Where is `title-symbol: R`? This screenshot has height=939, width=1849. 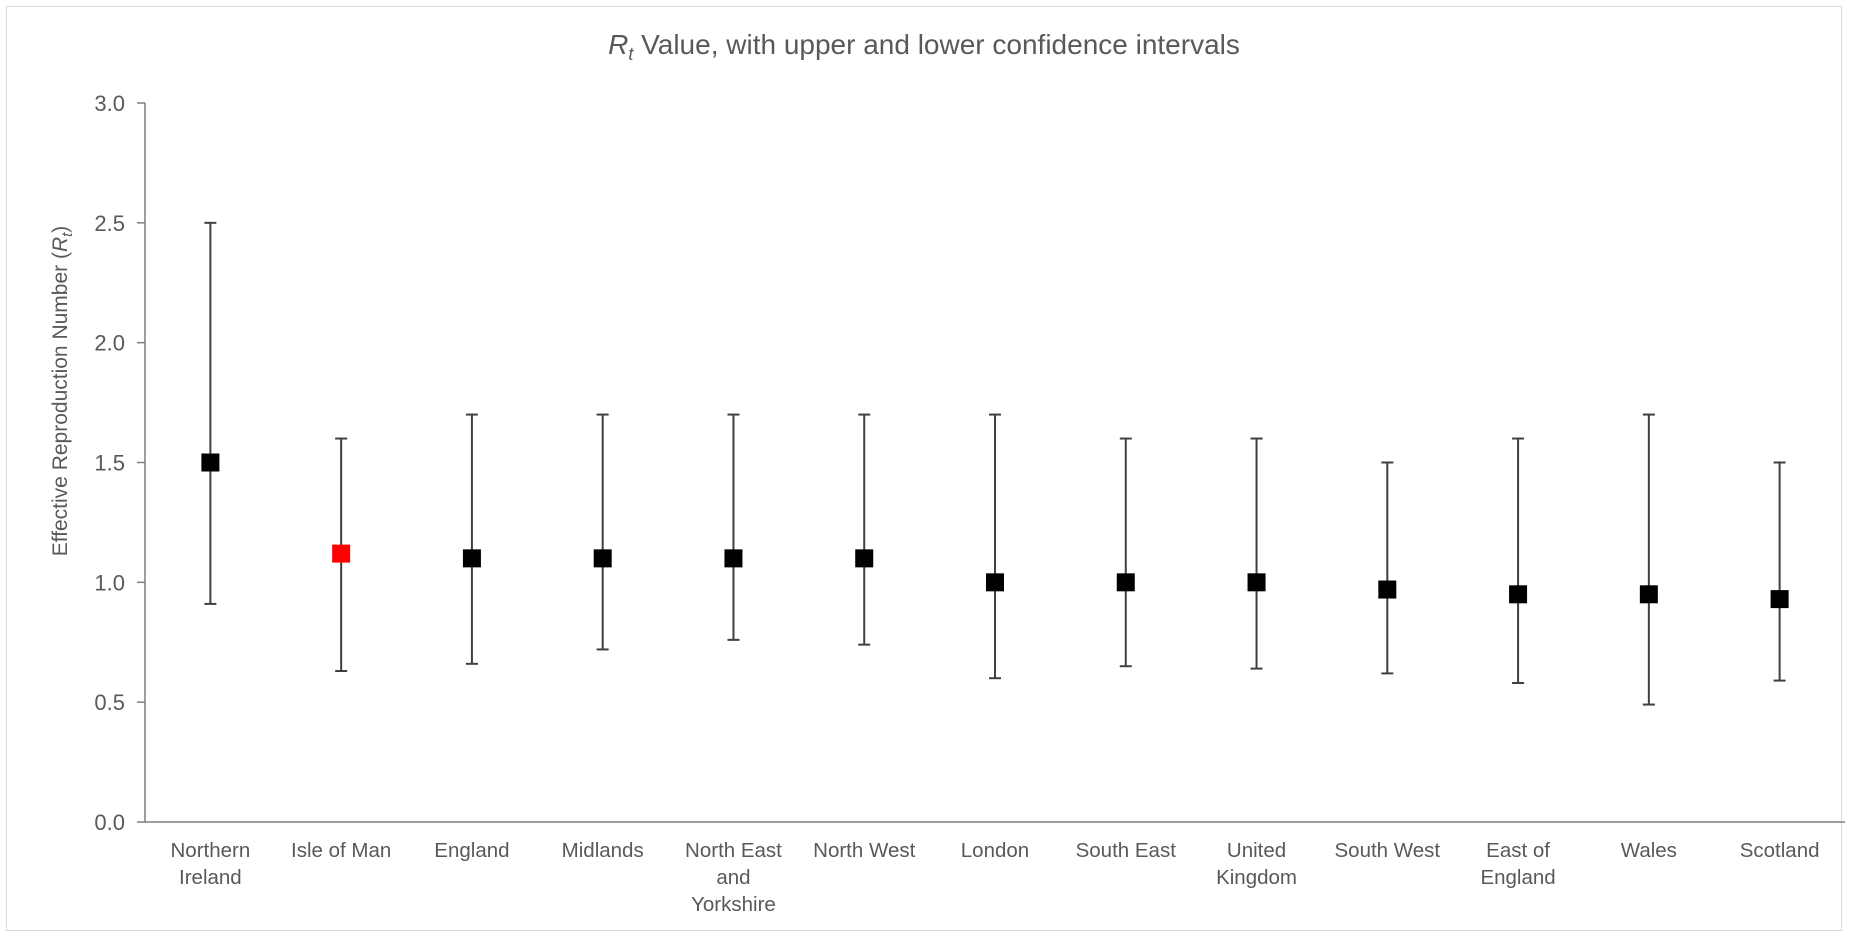
title-symbol: R is located at coordinates (618, 44).